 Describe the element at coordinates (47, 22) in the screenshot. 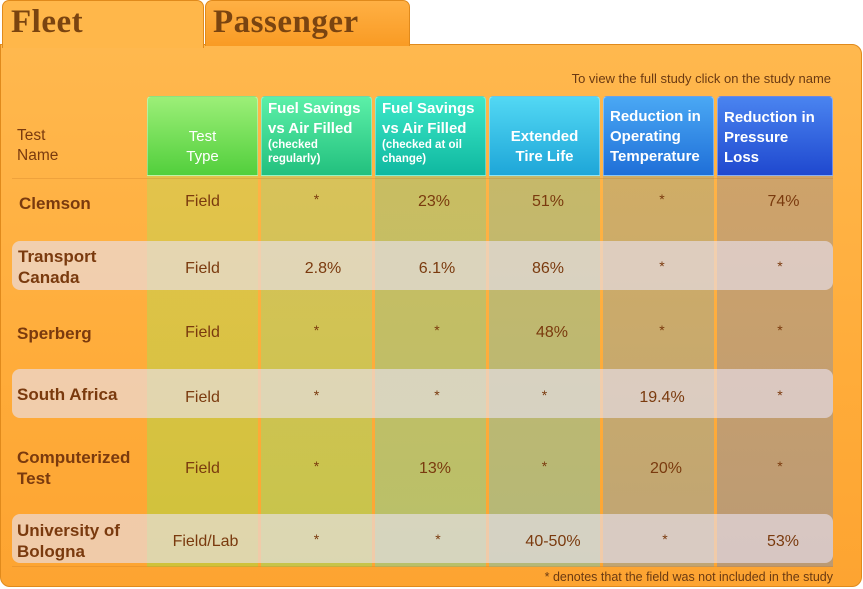

I see `tab-fleet-label: Fleet` at that location.